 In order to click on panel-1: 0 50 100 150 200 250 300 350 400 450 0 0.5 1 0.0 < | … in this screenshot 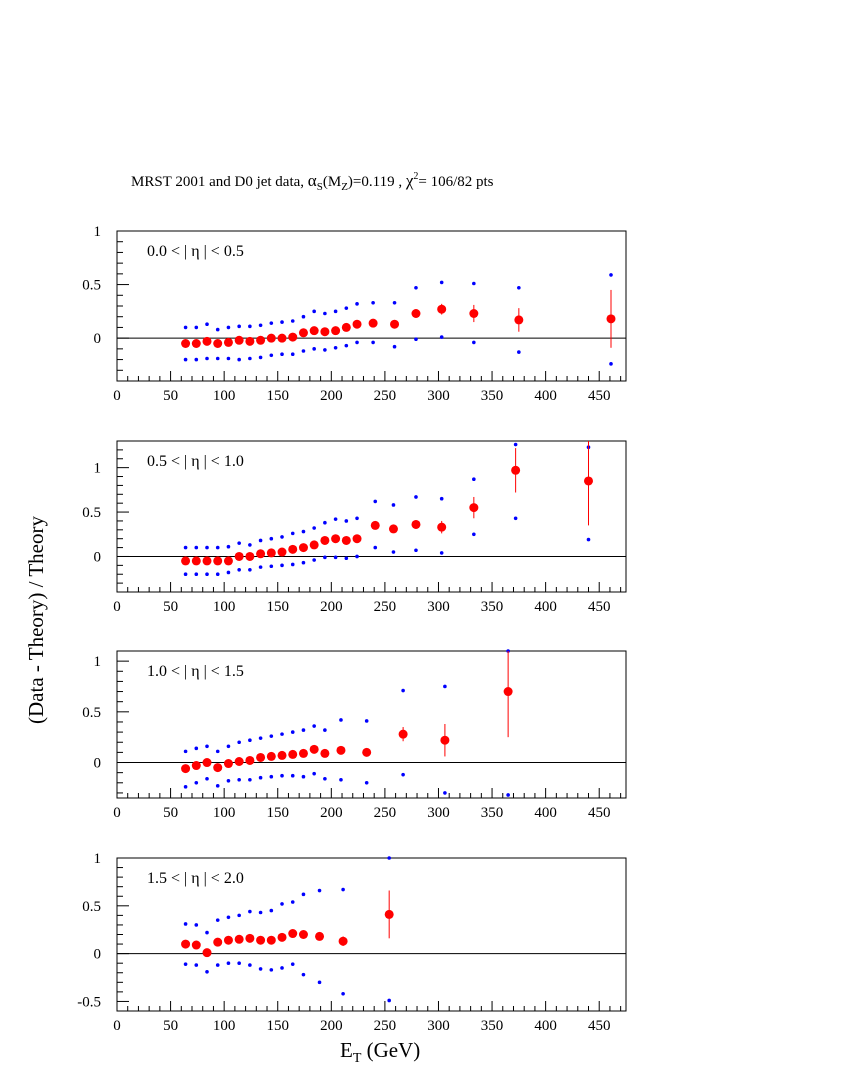, I will do `click(354, 314)`.